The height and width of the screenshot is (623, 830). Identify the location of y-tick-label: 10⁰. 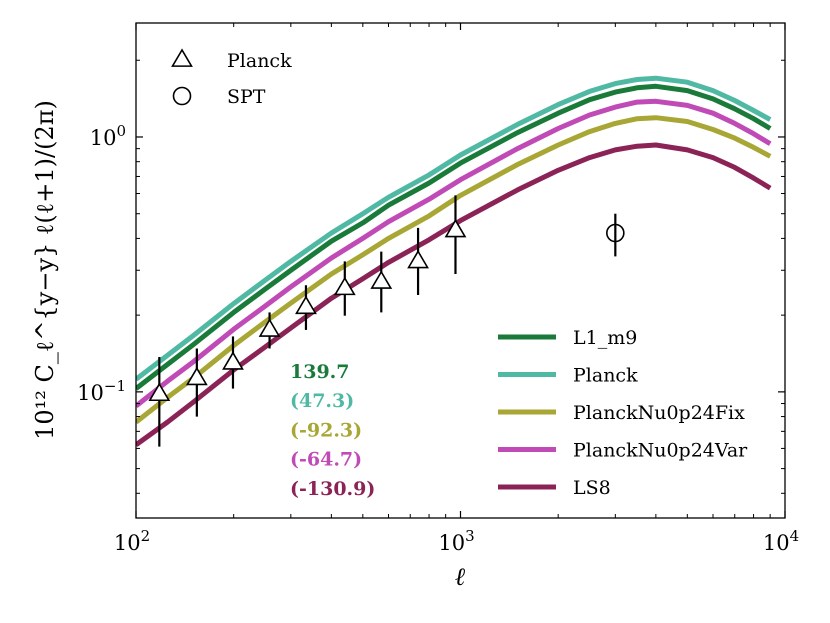
(108, 136).